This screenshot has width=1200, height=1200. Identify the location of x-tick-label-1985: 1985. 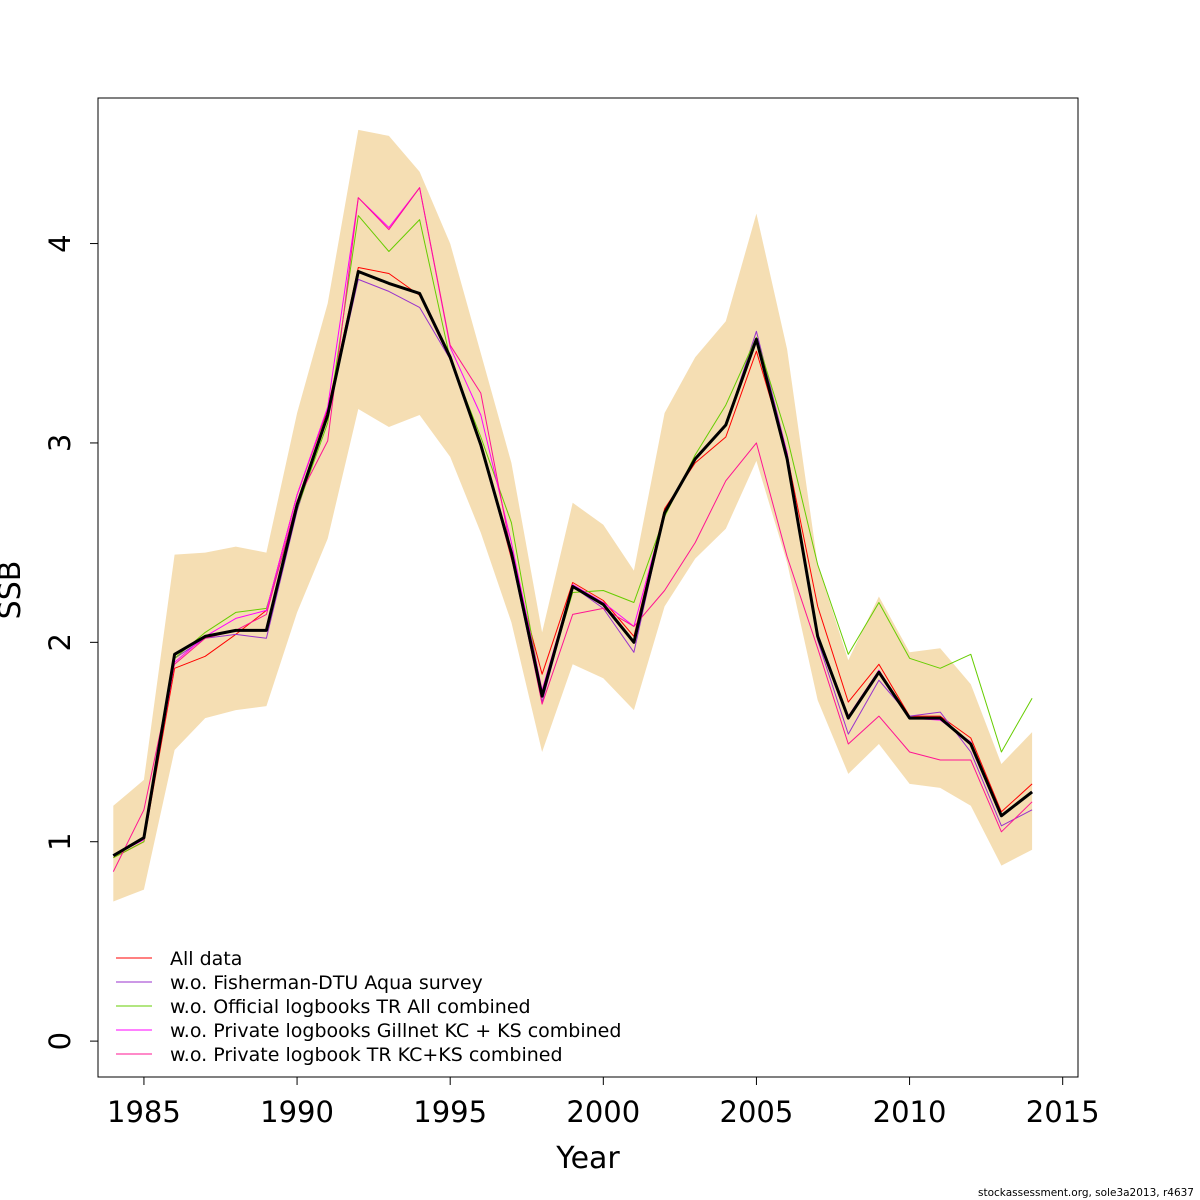
(144, 1112).